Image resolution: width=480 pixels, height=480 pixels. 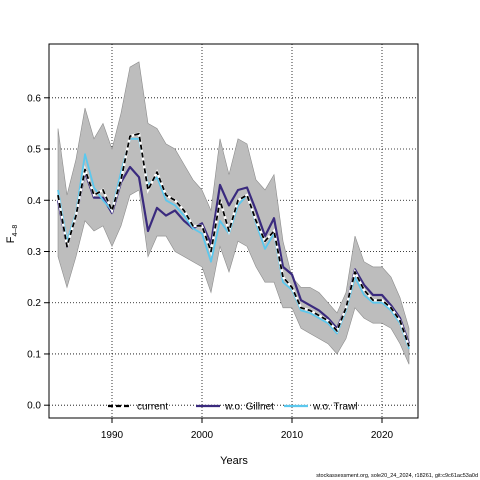 I want to click on y-axis: 0.0 0.1 0.2 0.3 0.4 0.5 0.6, so click(x=38, y=252).